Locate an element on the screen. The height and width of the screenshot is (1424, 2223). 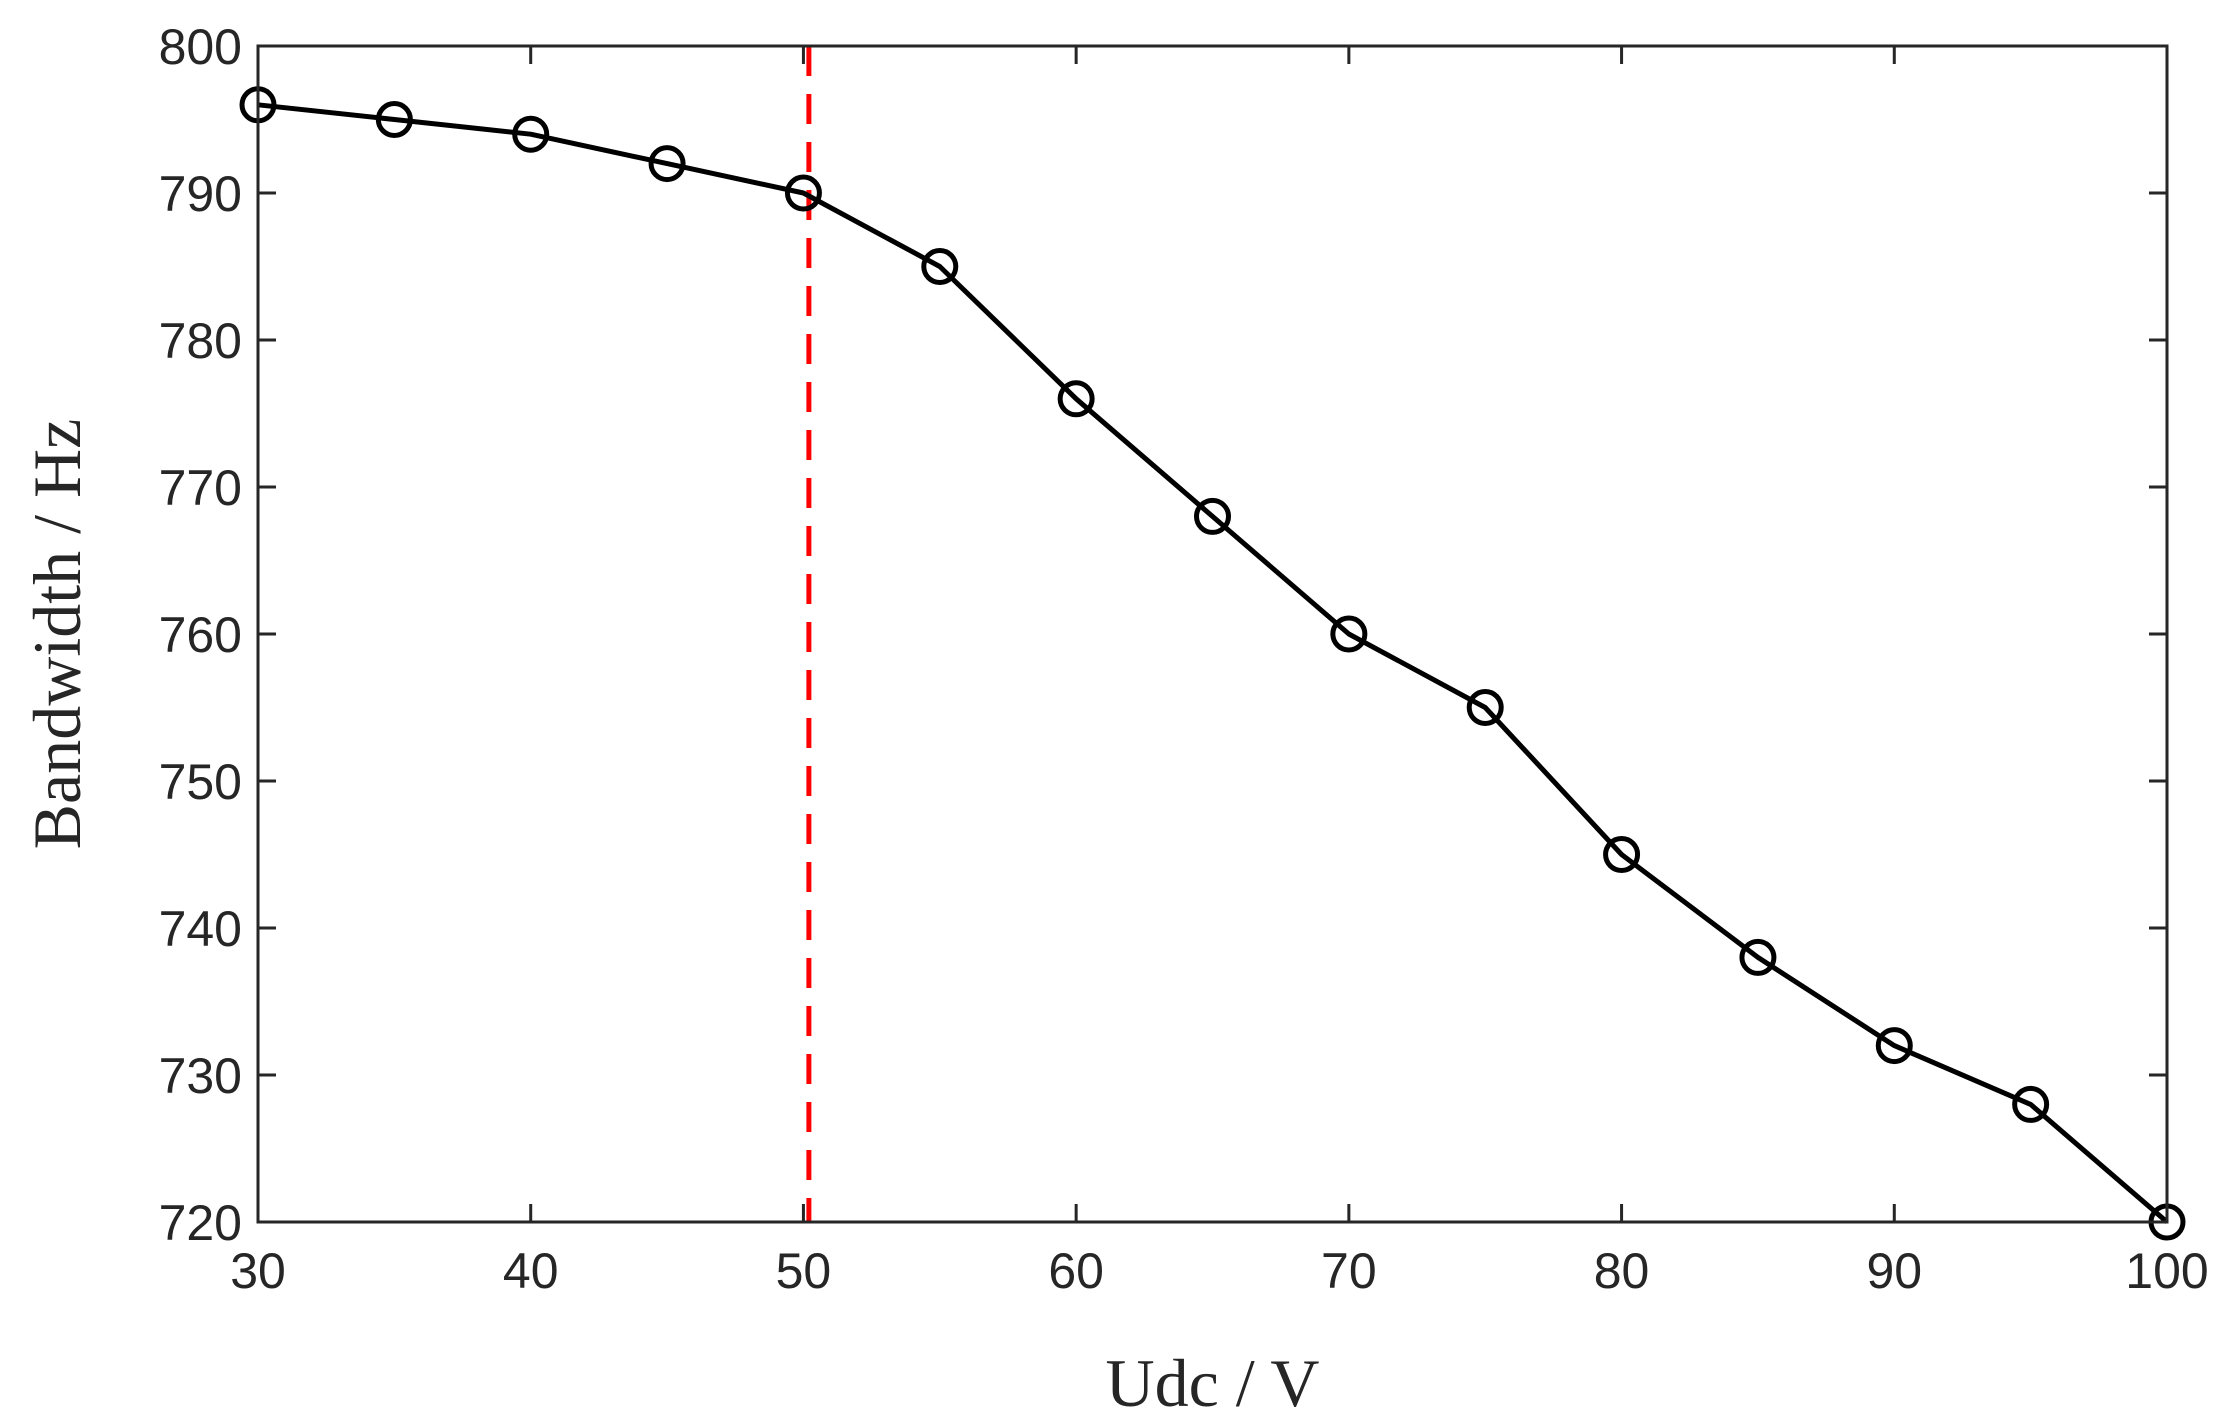
x-tick-label: 90 is located at coordinates (1894, 1271).